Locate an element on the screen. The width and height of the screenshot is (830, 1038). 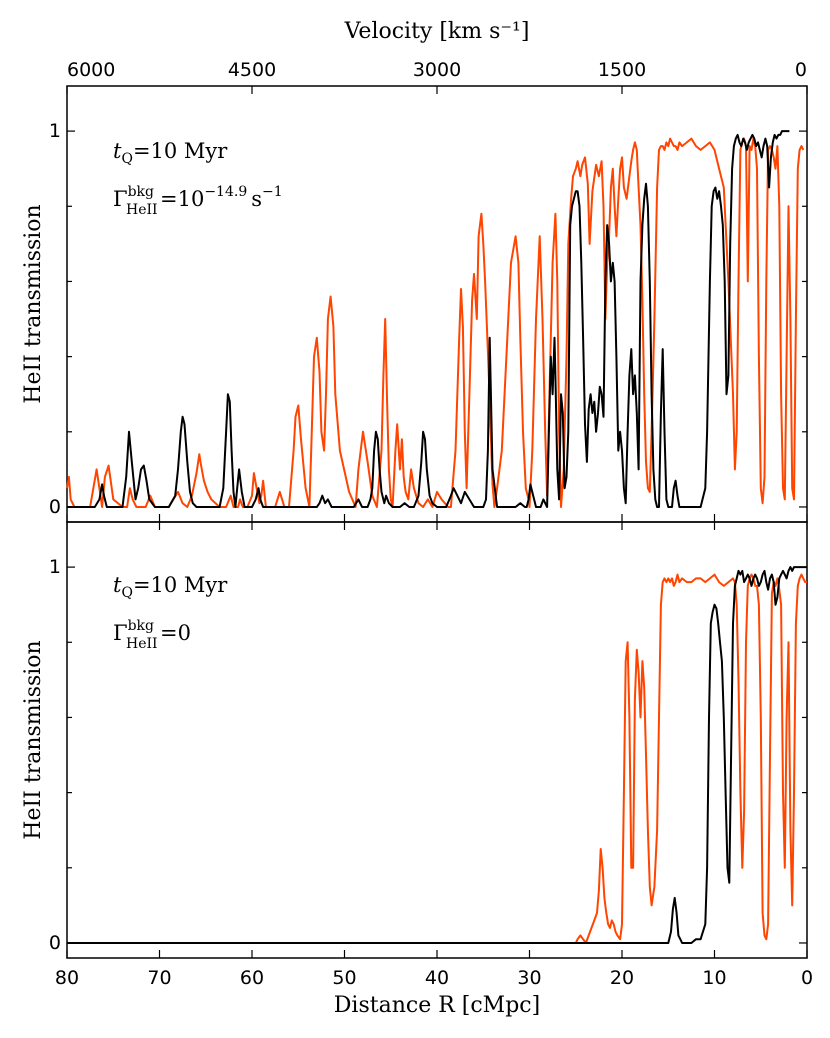
top-axis-ticks: 6000 4500 3000 1500 0 is located at coordinates (437, 76).